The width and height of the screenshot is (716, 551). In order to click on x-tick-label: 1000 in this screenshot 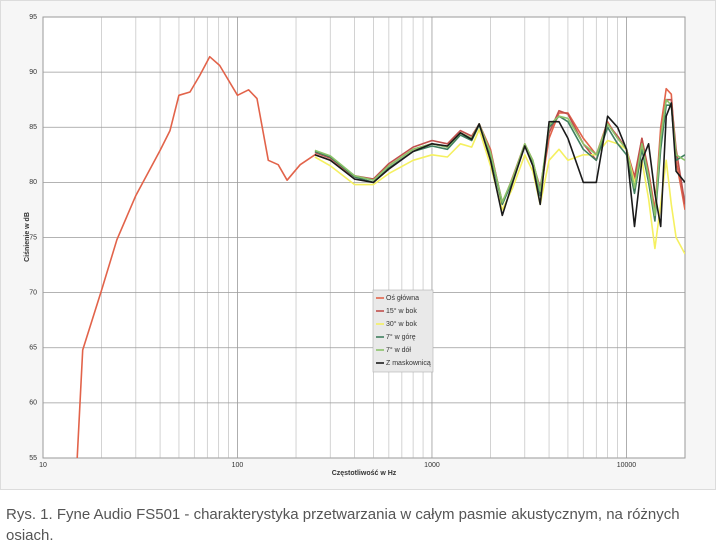, I will do `click(432, 465)`.